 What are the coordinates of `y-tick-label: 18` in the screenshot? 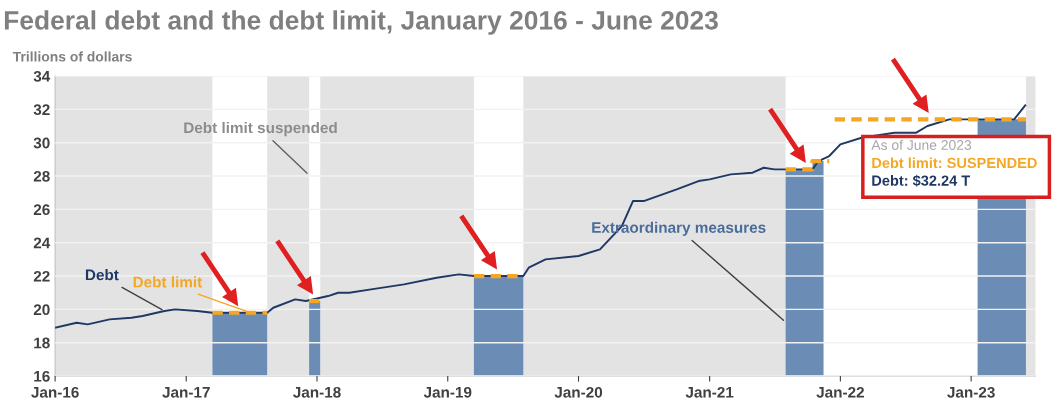 It's located at (42, 343).